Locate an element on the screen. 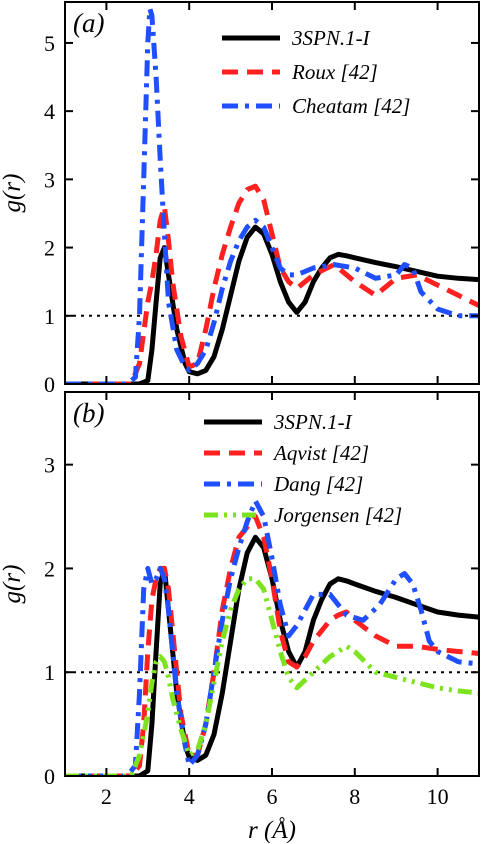  panel-label: (a) is located at coordinates (88, 23).